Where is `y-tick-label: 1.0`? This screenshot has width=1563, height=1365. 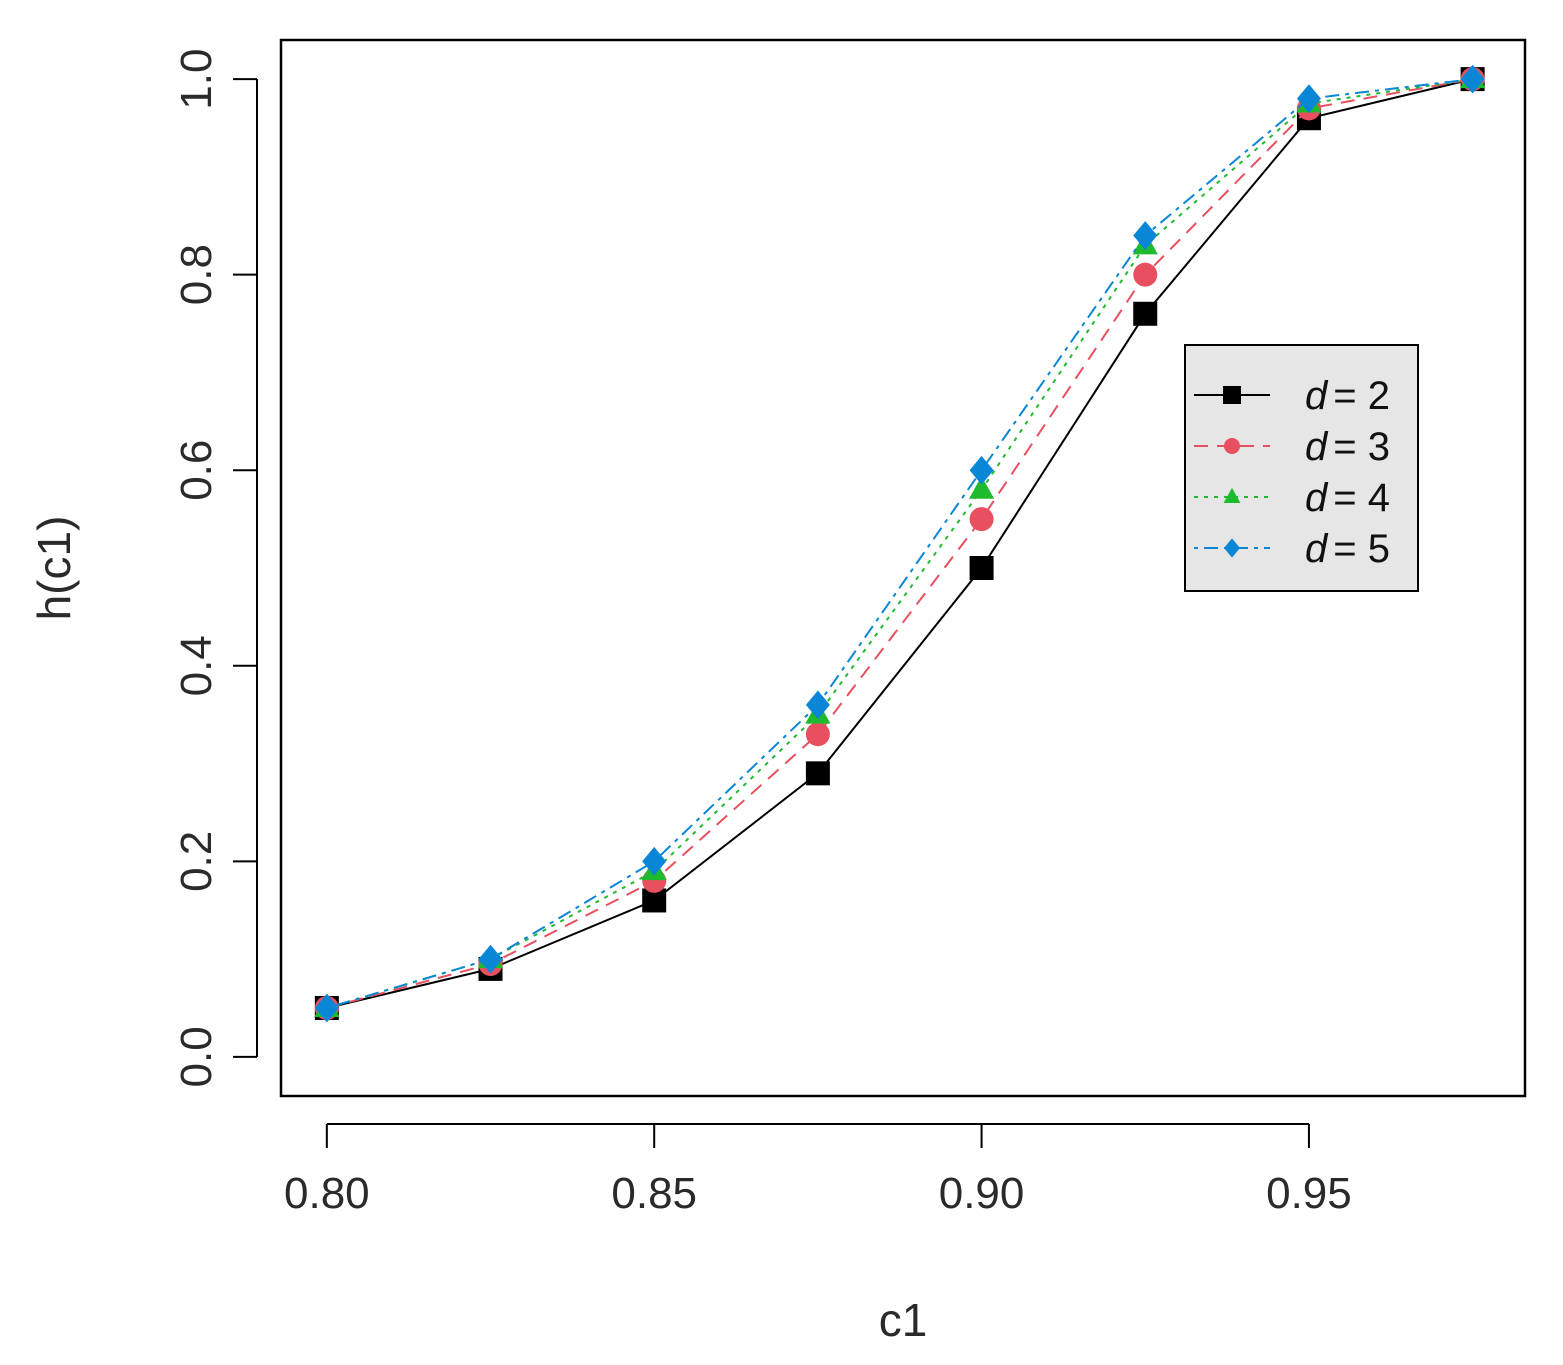 y-tick-label: 1.0 is located at coordinates (196, 79).